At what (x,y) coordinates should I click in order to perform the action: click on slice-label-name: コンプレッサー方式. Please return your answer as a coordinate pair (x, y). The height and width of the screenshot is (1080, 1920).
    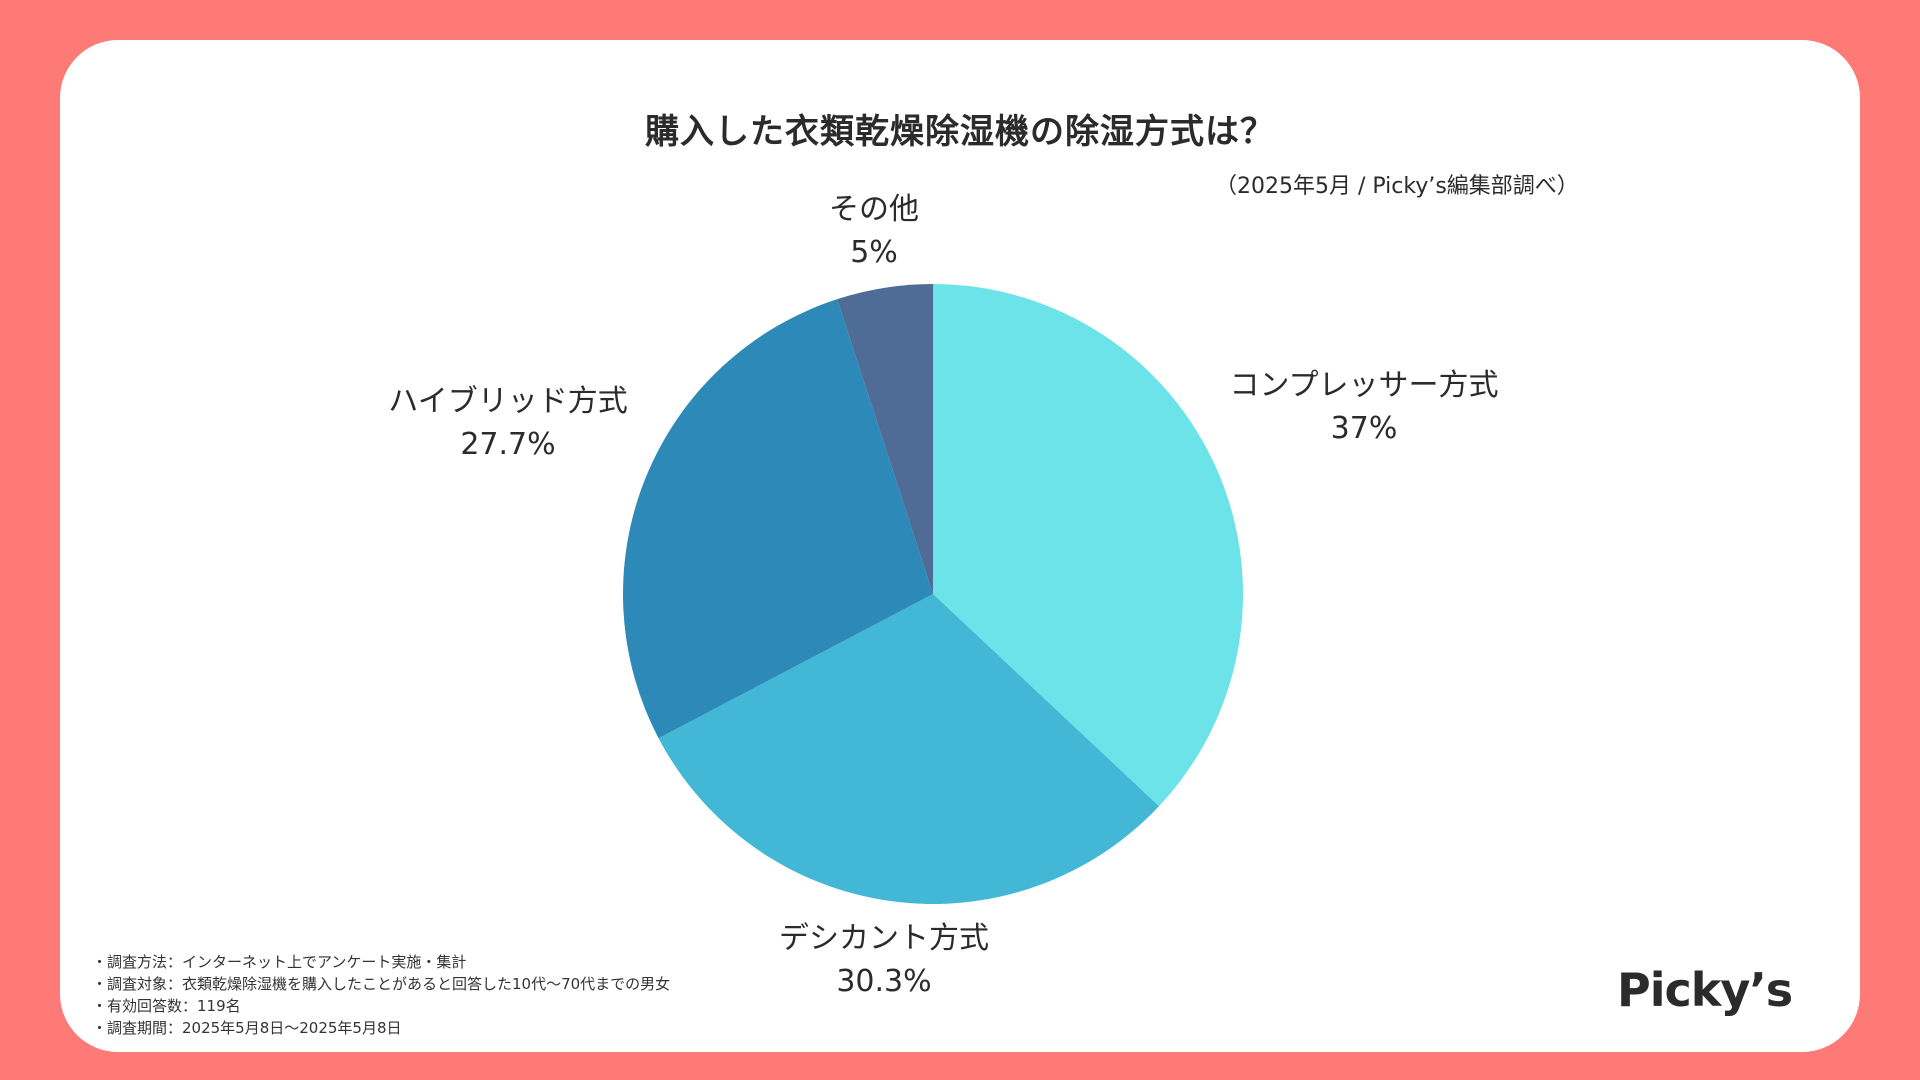
    Looking at the image, I should click on (1364, 385).